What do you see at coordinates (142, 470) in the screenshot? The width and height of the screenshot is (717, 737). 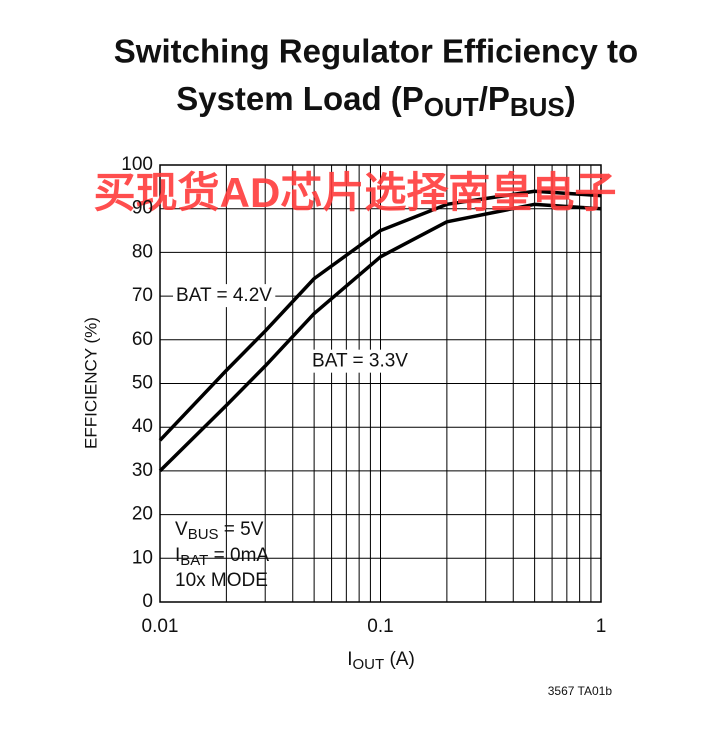 I see `y-tick-label: 30` at bounding box center [142, 470].